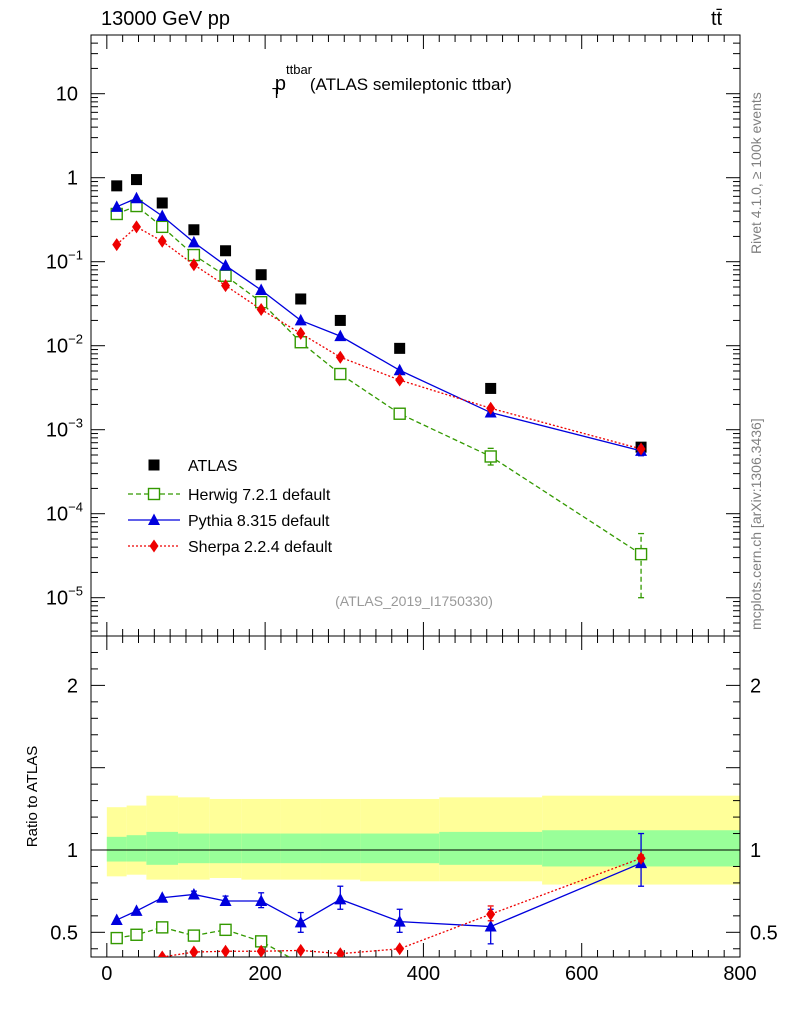  What do you see at coordinates (423, 974) in the screenshot?
I see `x-tick-label: 400` at bounding box center [423, 974].